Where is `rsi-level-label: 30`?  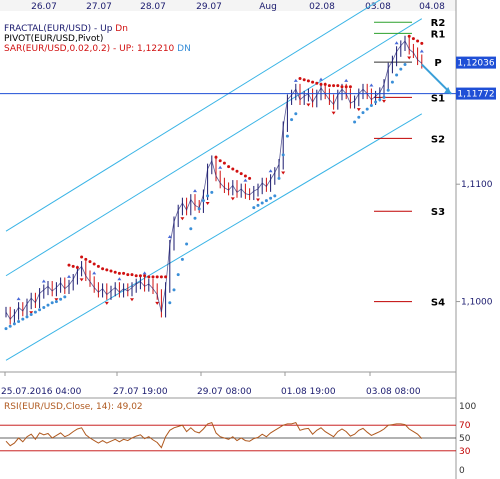 rsi-level-label: 30 is located at coordinates (465, 452).